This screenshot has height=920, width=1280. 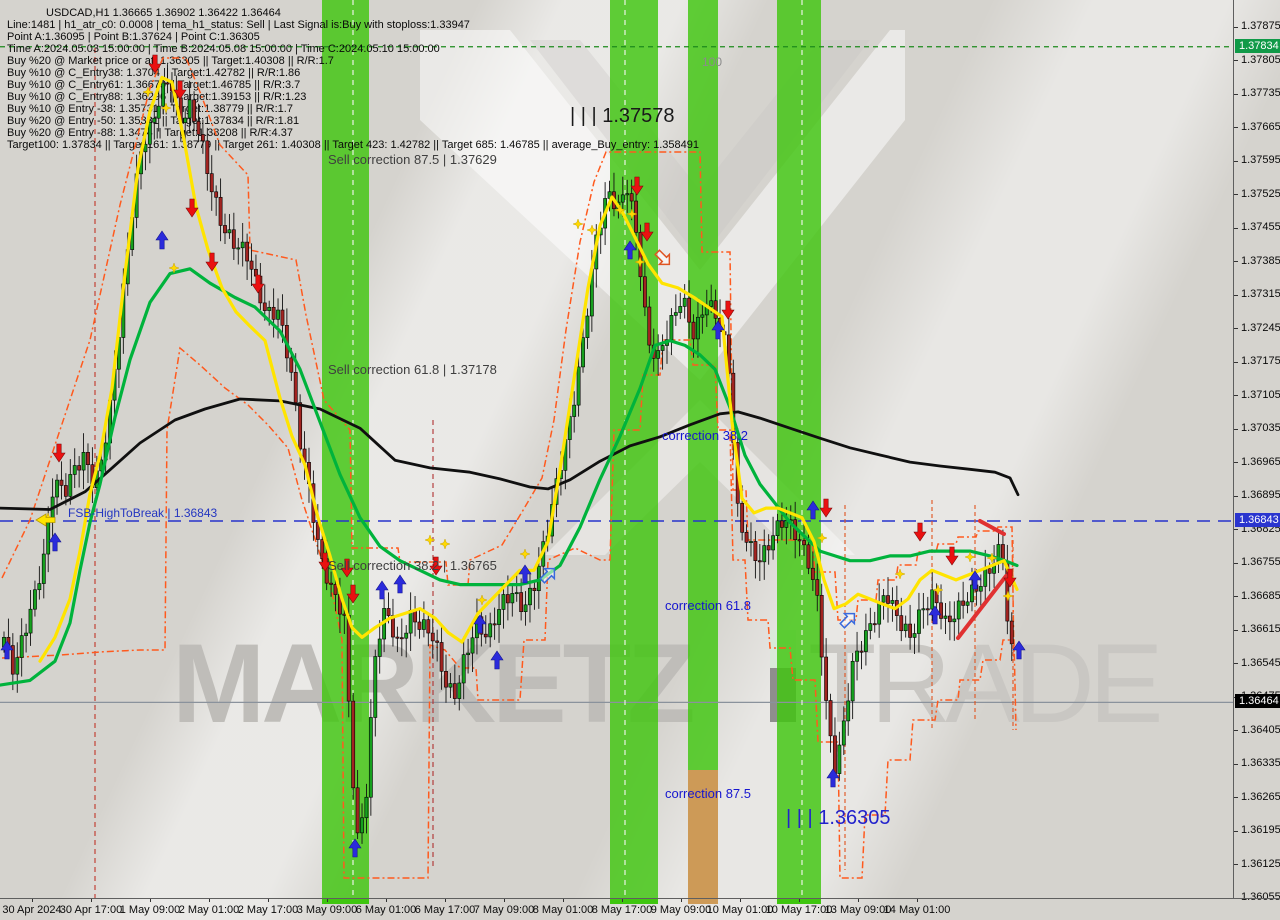 I want to click on price-tick-label: 1.36335, so click(x=1260, y=763).